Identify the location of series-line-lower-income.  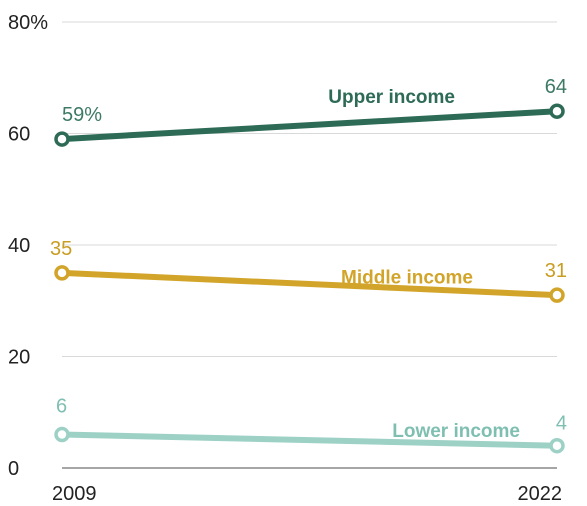
(309, 440).